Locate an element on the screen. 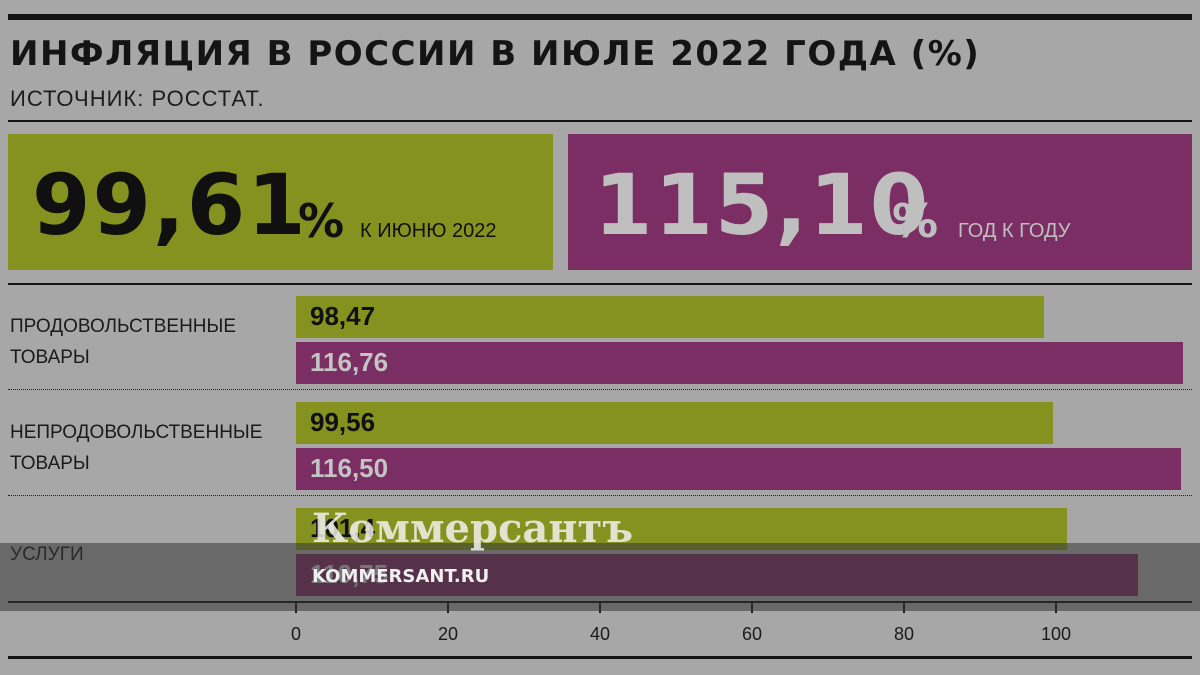  year-summary-card: 115,10 % ГОД К ГОДУ is located at coordinates (880, 202).